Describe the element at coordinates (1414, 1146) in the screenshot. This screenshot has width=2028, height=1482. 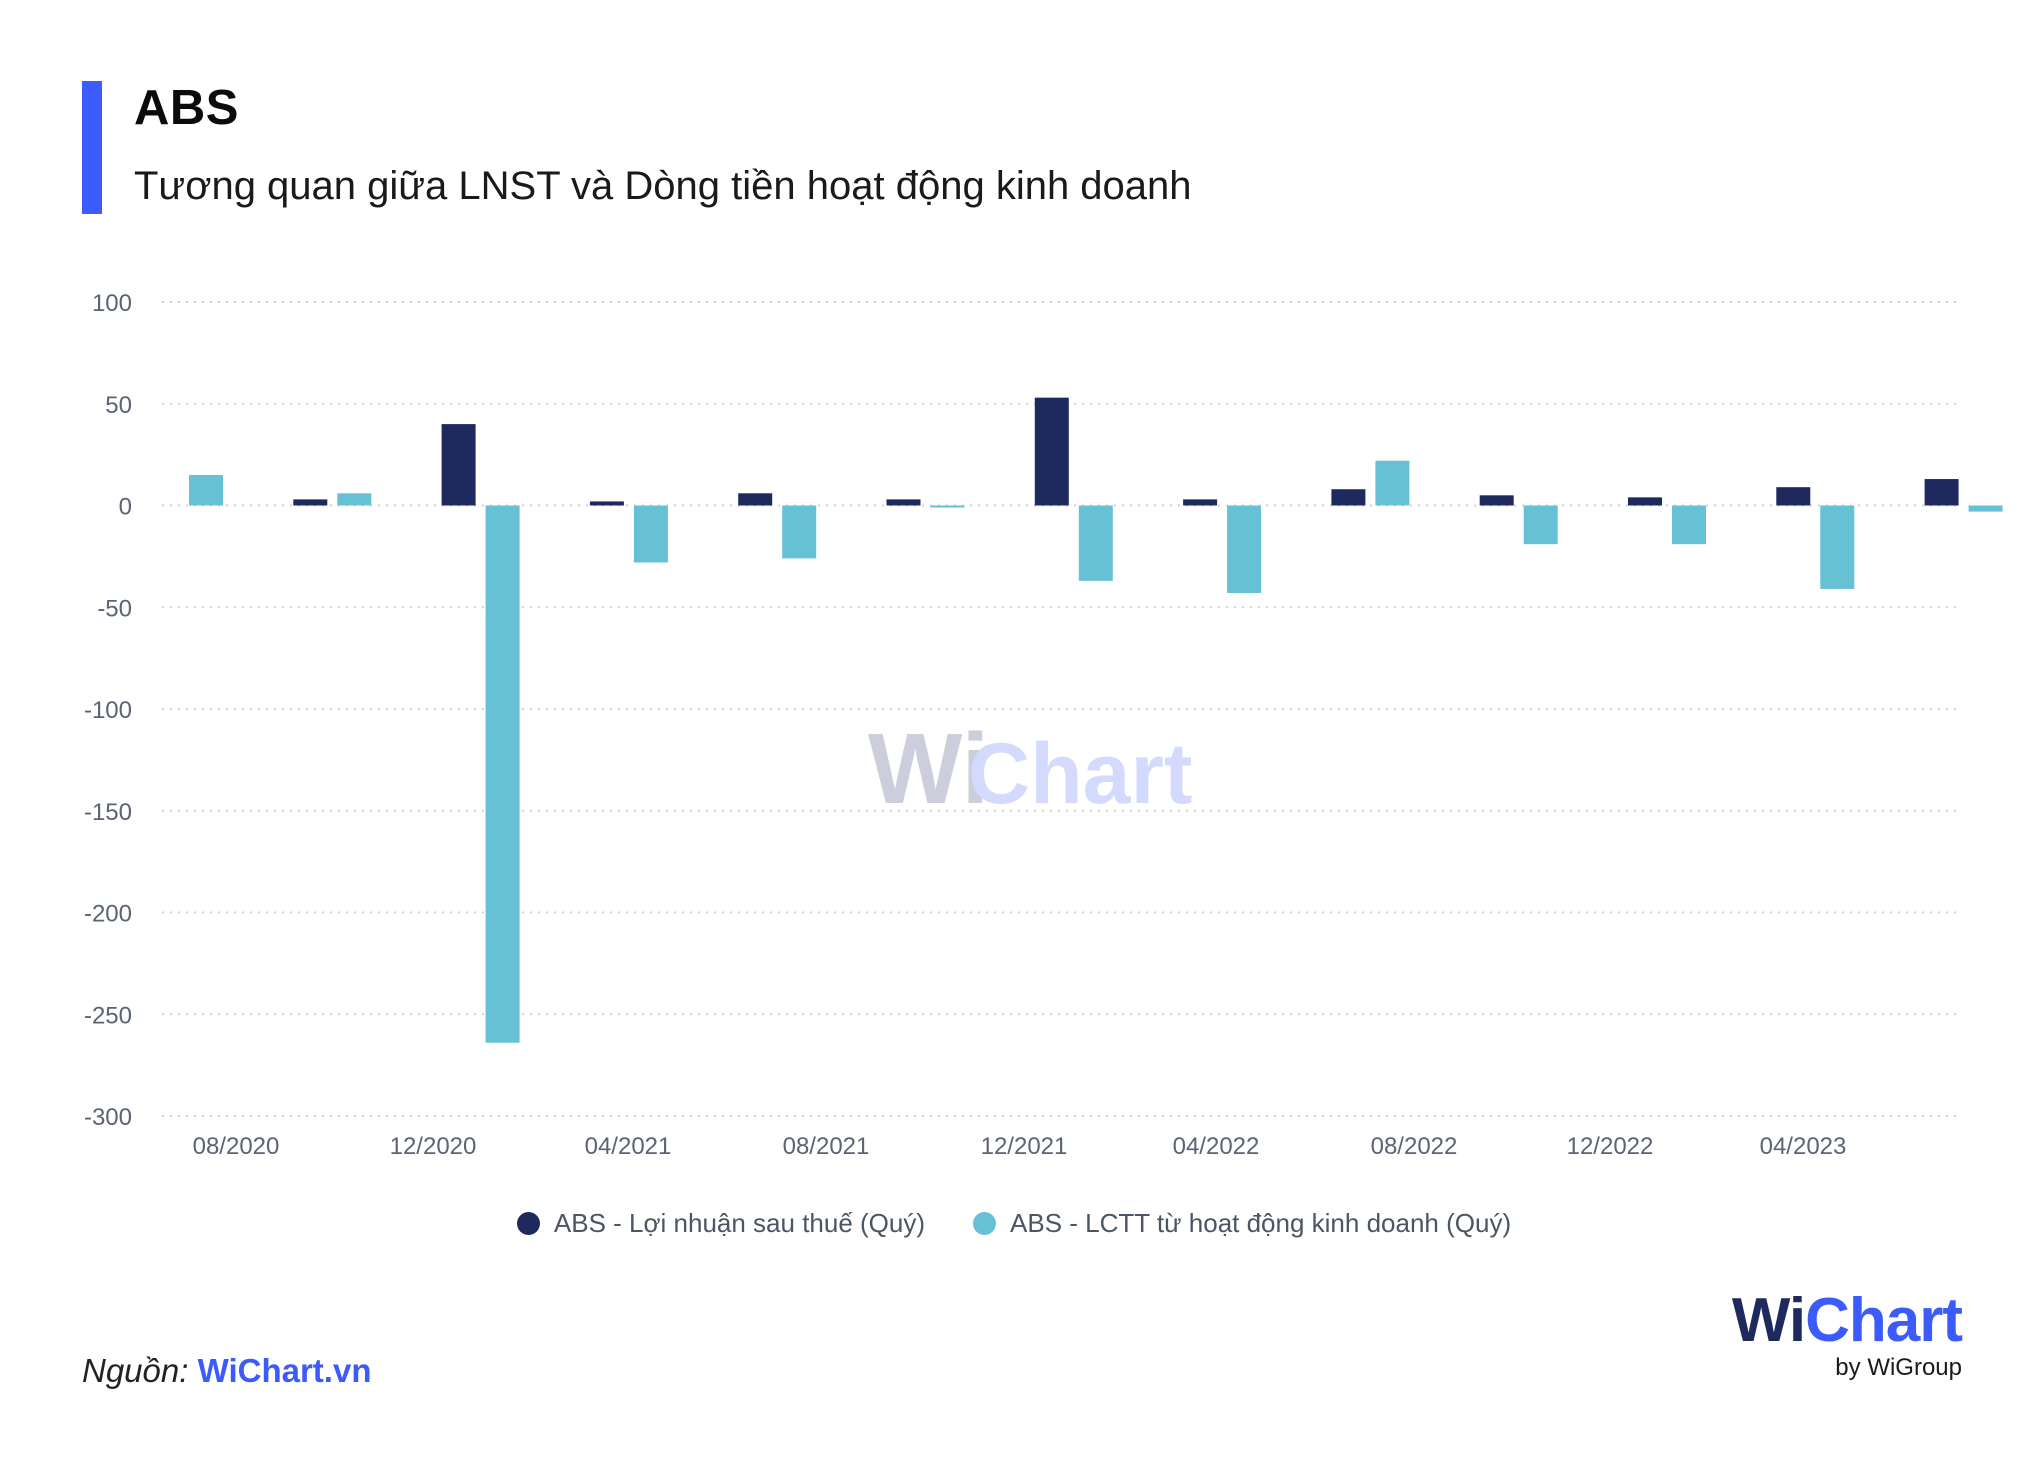
I see `x-tick-label: 08/2022` at that location.